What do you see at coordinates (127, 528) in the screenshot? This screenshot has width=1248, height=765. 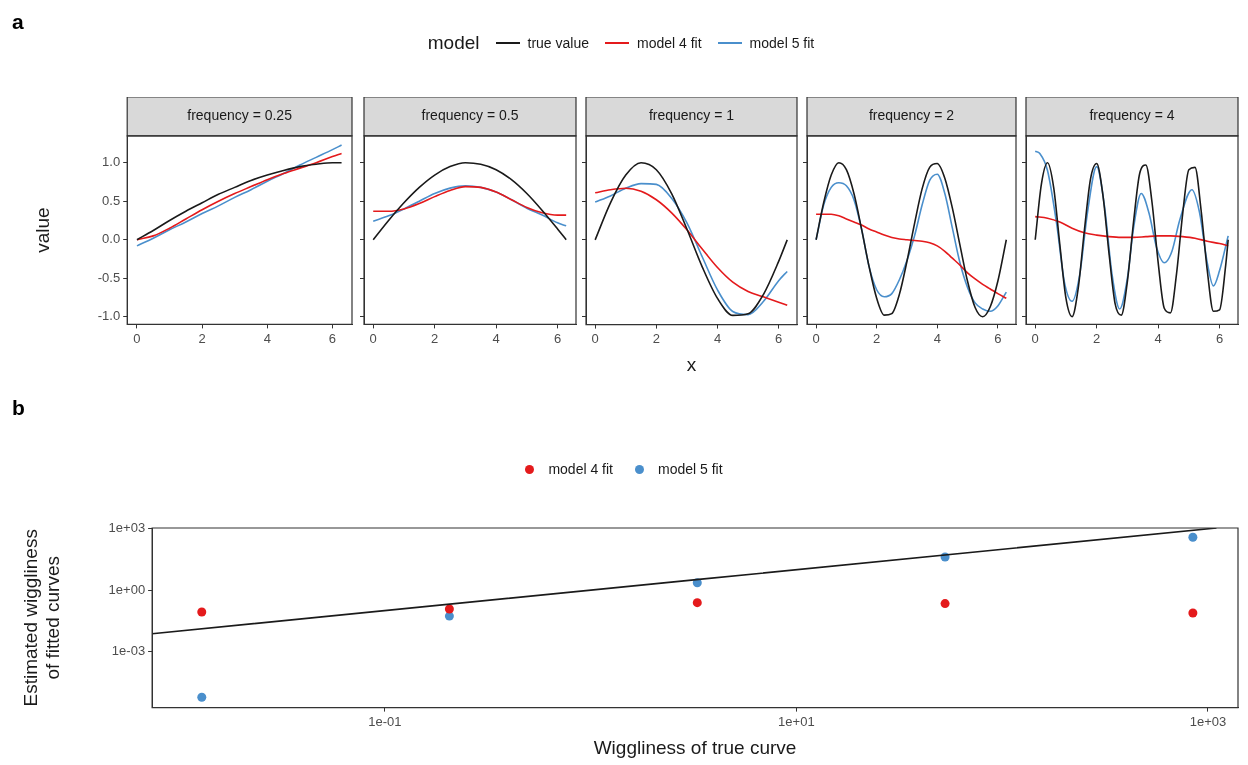 I see `y-tick-label: 1e+03` at bounding box center [127, 528].